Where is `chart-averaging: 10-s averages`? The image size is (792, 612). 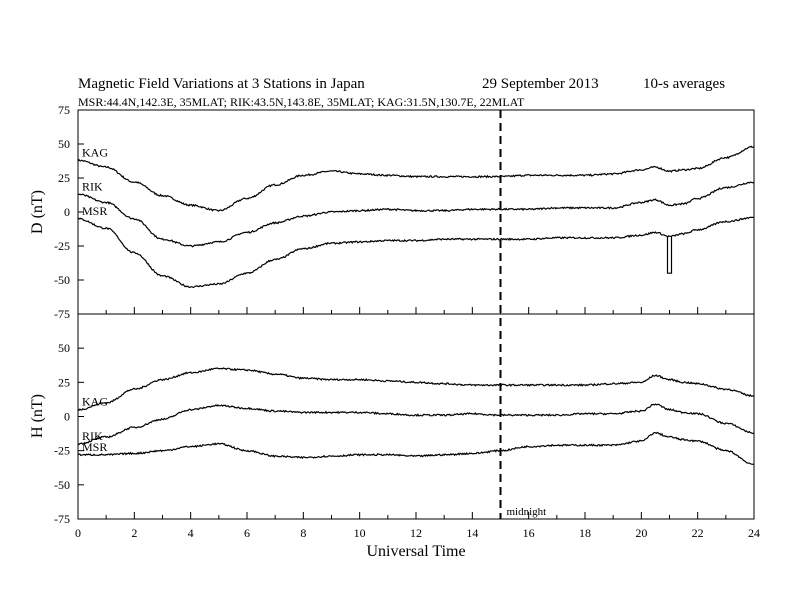 chart-averaging: 10-s averages is located at coordinates (684, 84).